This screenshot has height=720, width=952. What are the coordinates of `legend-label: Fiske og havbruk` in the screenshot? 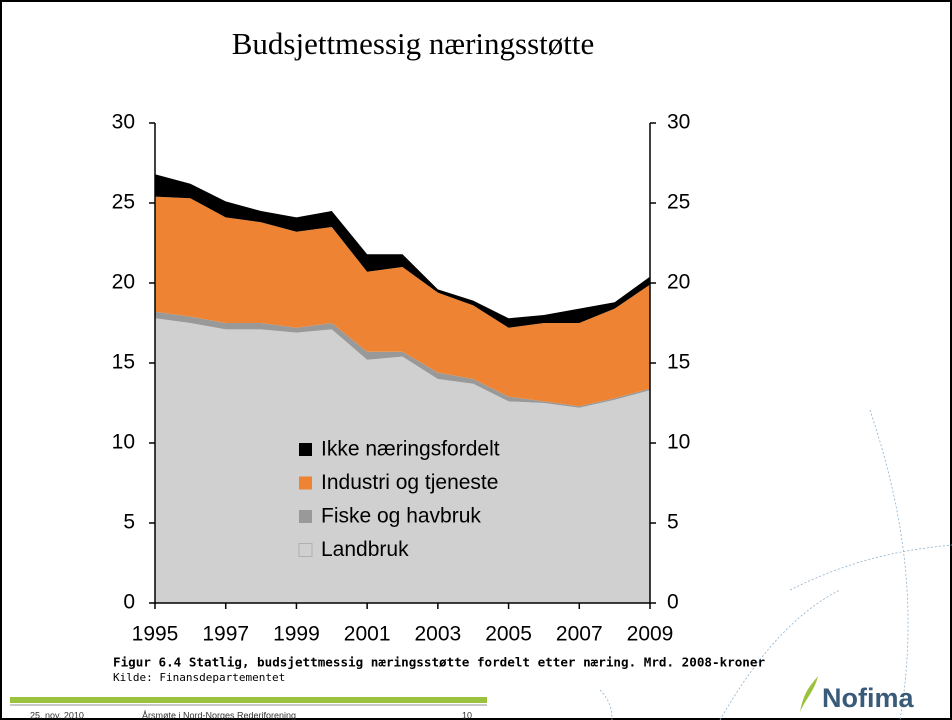 It's located at (401, 516).